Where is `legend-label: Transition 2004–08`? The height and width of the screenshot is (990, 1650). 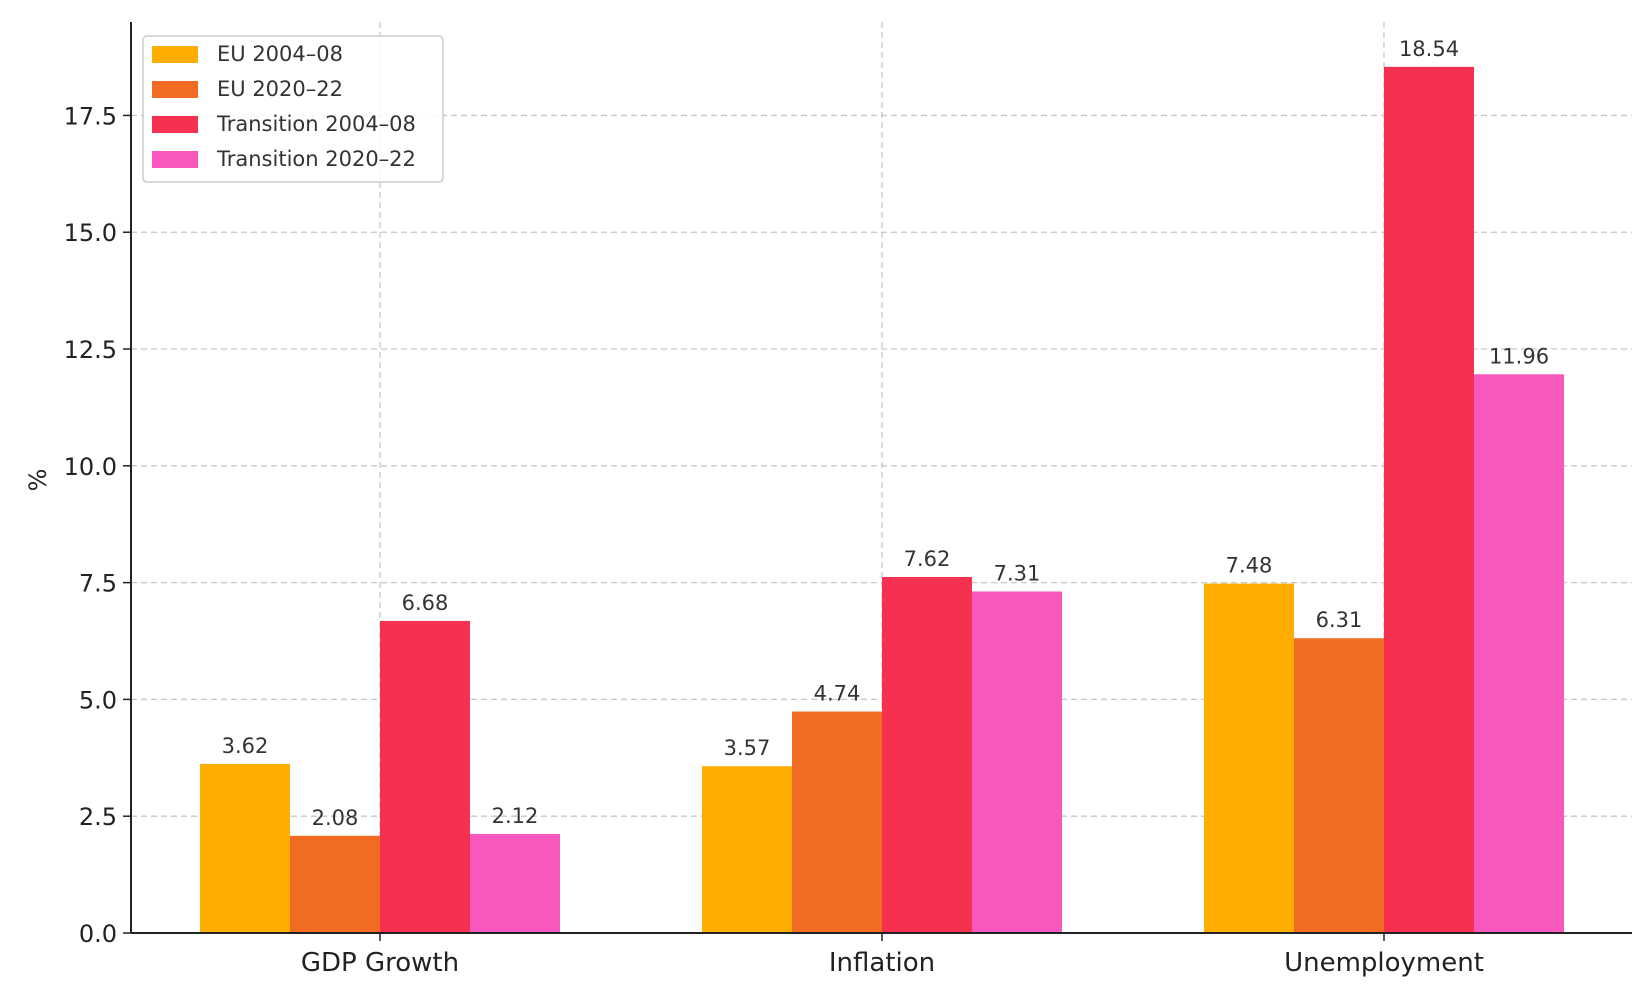 legend-label: Transition 2004–08 is located at coordinates (316, 124).